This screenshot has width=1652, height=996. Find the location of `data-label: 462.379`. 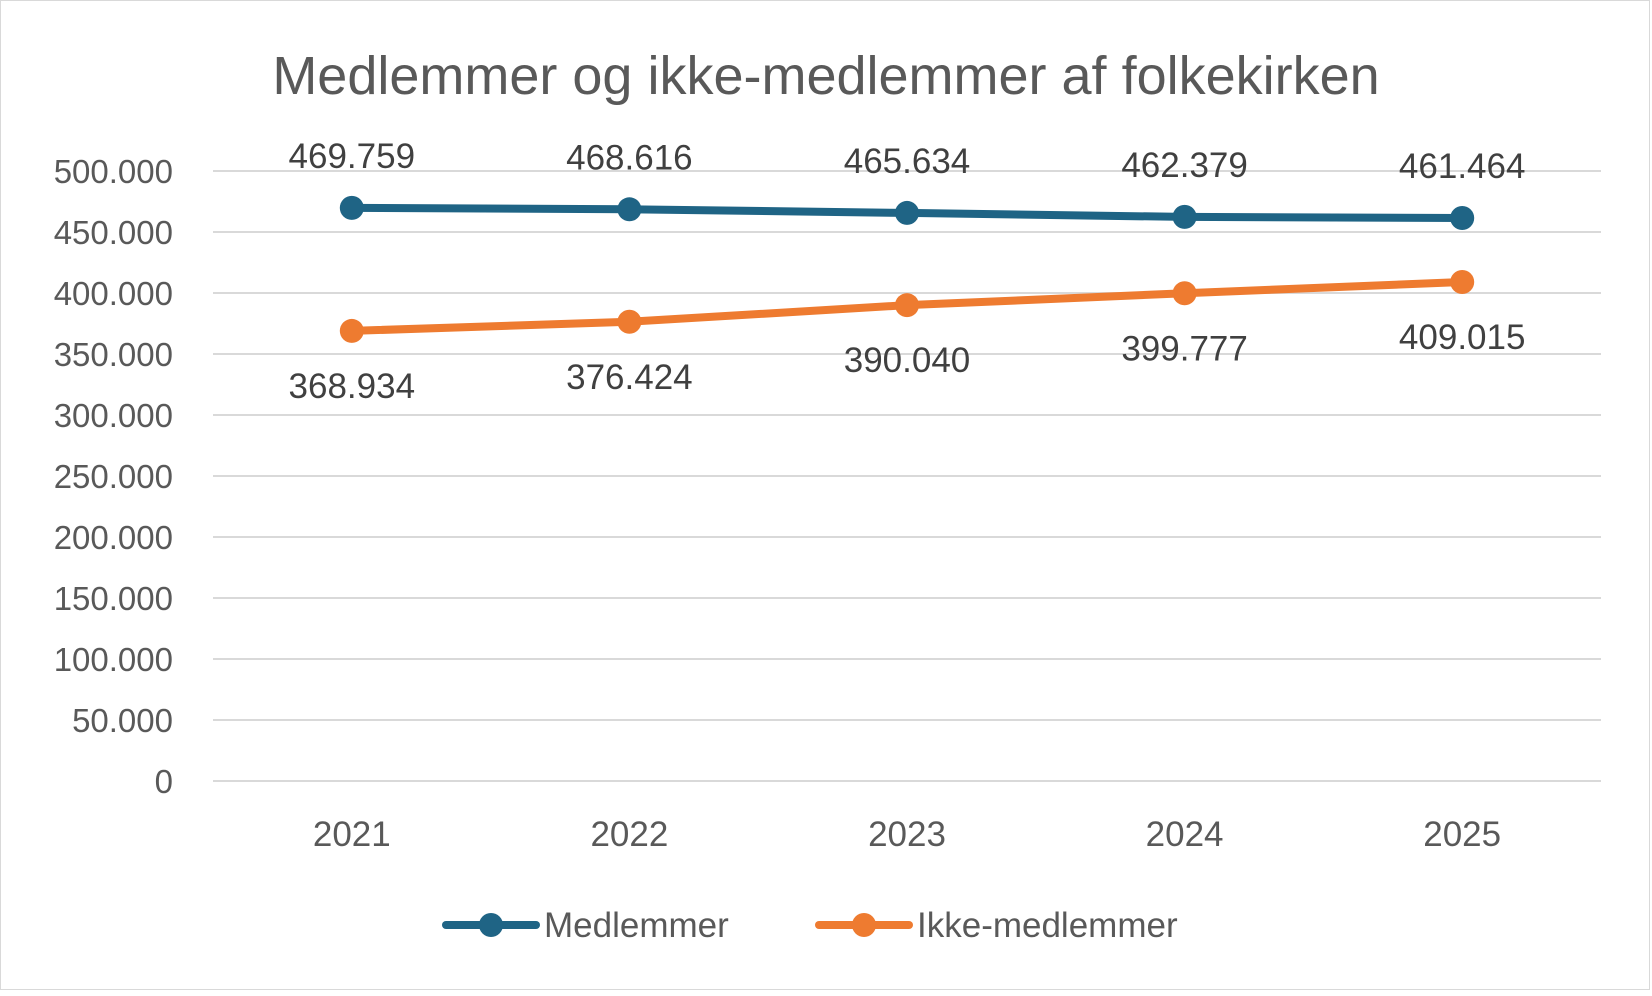

data-label: 462.379 is located at coordinates (1184, 165).